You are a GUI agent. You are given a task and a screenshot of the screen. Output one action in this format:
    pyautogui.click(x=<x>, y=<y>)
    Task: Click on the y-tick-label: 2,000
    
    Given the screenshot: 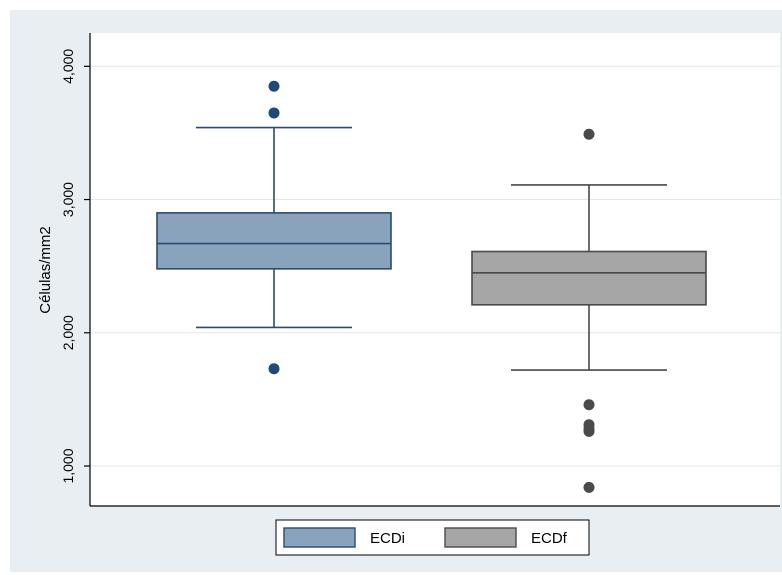 What is the action you would take?
    pyautogui.click(x=68, y=332)
    